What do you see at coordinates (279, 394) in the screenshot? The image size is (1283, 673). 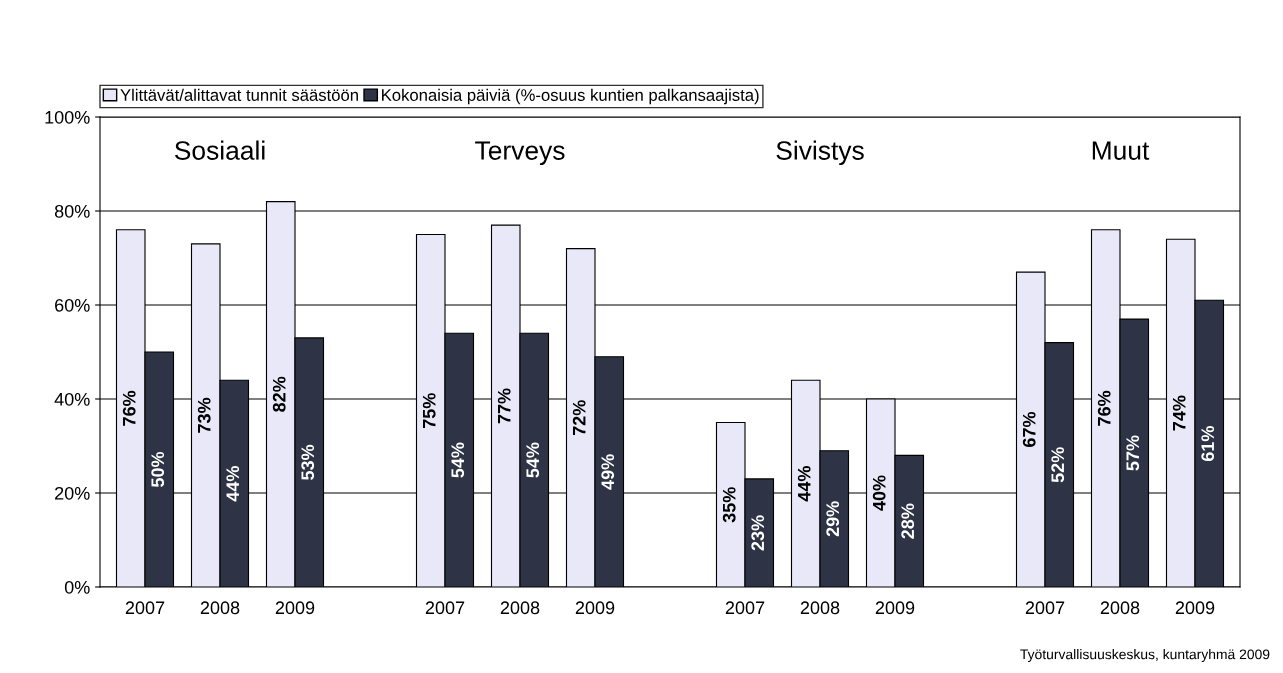 I see `data-label: 82%` at bounding box center [279, 394].